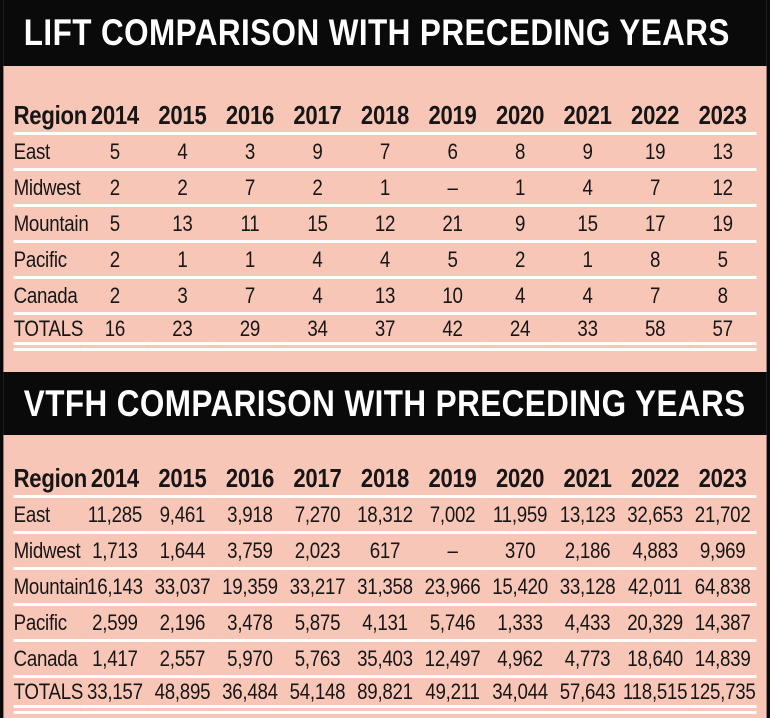 Image resolution: width=770 pixels, height=718 pixels. Describe the element at coordinates (317, 117) in the screenshot. I see `year-column-header: 2017` at that location.